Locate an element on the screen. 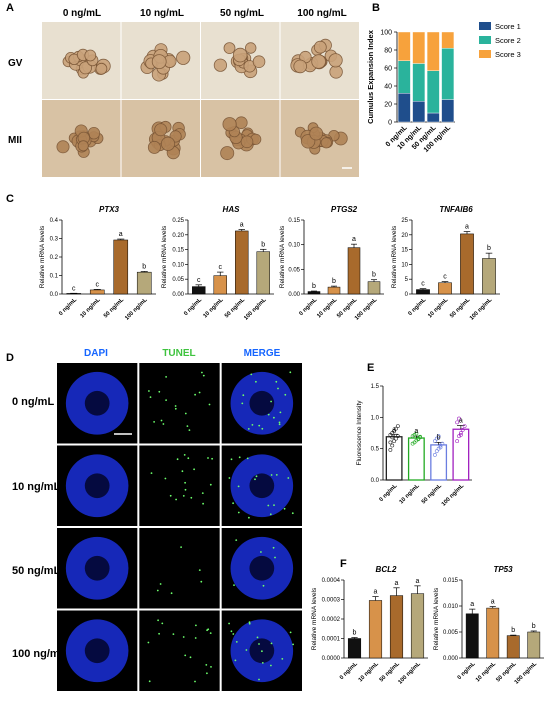 The height and width of the screenshot is (702, 550). y-tick-label: 0 is located at coordinates (390, 123).